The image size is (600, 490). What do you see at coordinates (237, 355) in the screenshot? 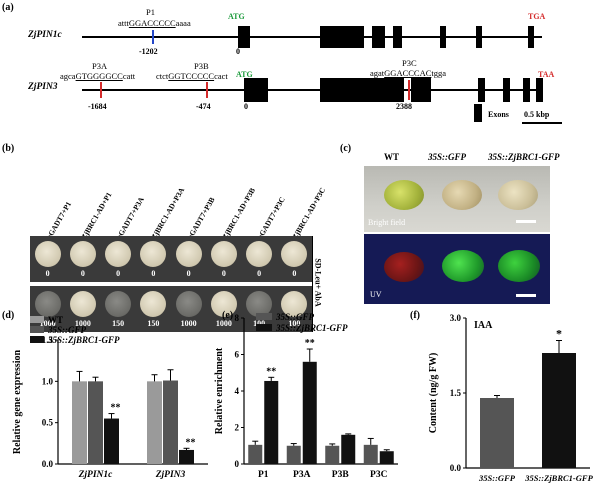
I see `y-tick-label: 6` at bounding box center [237, 355].